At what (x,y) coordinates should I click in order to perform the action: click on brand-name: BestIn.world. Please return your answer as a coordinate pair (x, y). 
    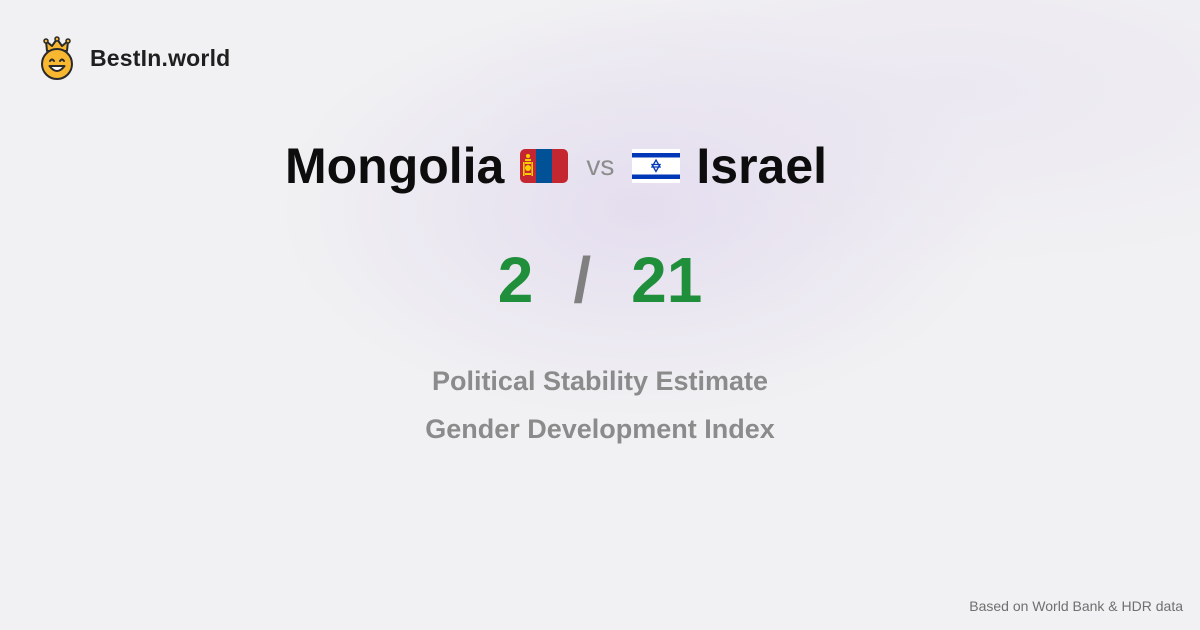
    Looking at the image, I should click on (160, 57).